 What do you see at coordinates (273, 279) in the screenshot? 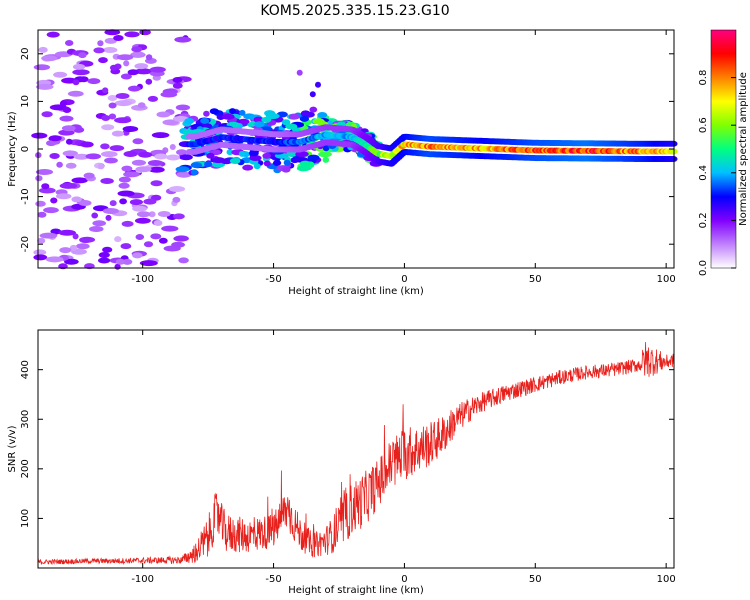
I see `spectrogram-x-tick-label: -50` at bounding box center [273, 279].